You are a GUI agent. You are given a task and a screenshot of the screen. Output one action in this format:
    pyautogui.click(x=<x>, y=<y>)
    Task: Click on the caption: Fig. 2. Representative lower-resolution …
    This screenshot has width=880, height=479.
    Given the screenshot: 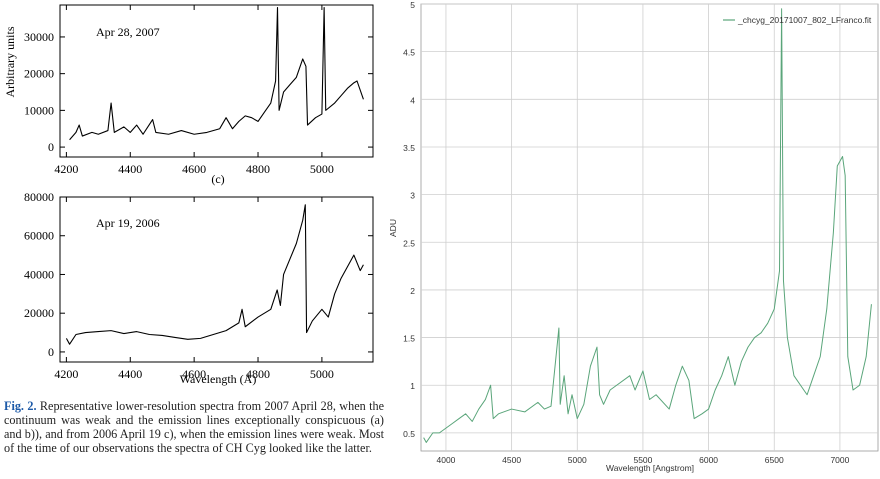 What is the action you would take?
    pyautogui.click(x=194, y=427)
    